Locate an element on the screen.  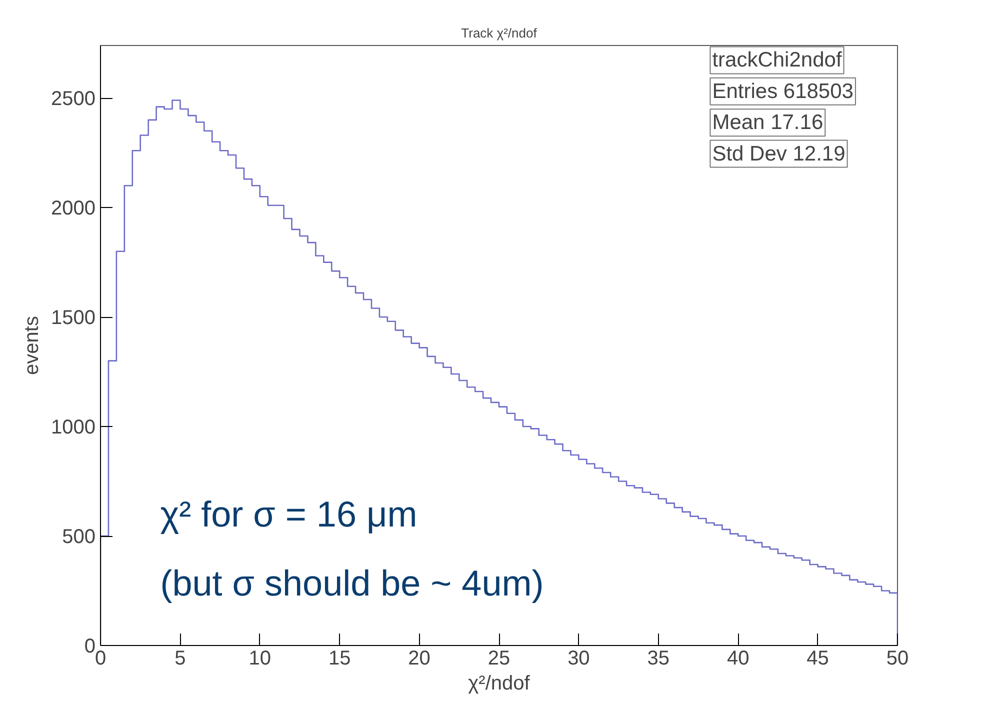
x-tick-label: 50 is located at coordinates (897, 659).